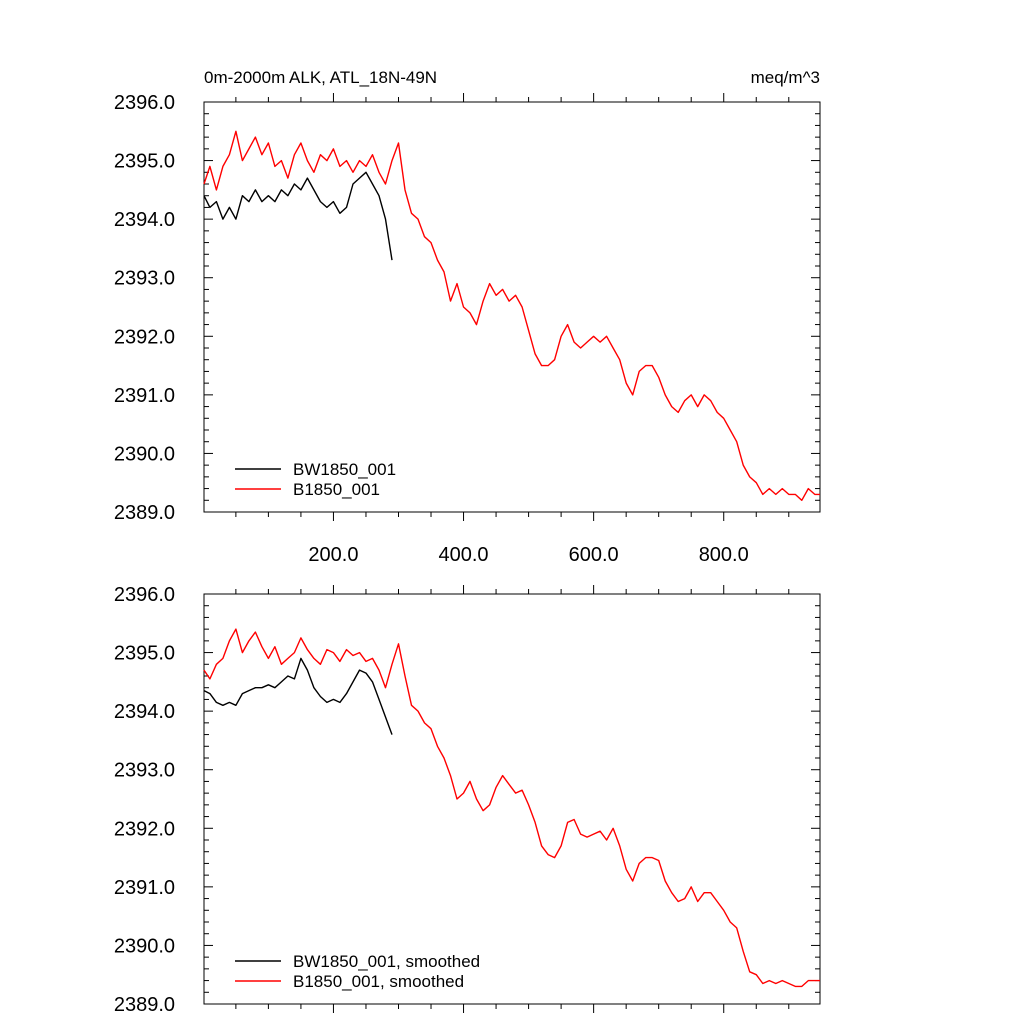  What do you see at coordinates (336, 489) in the screenshot?
I see `legend-label: B1850_001` at bounding box center [336, 489].